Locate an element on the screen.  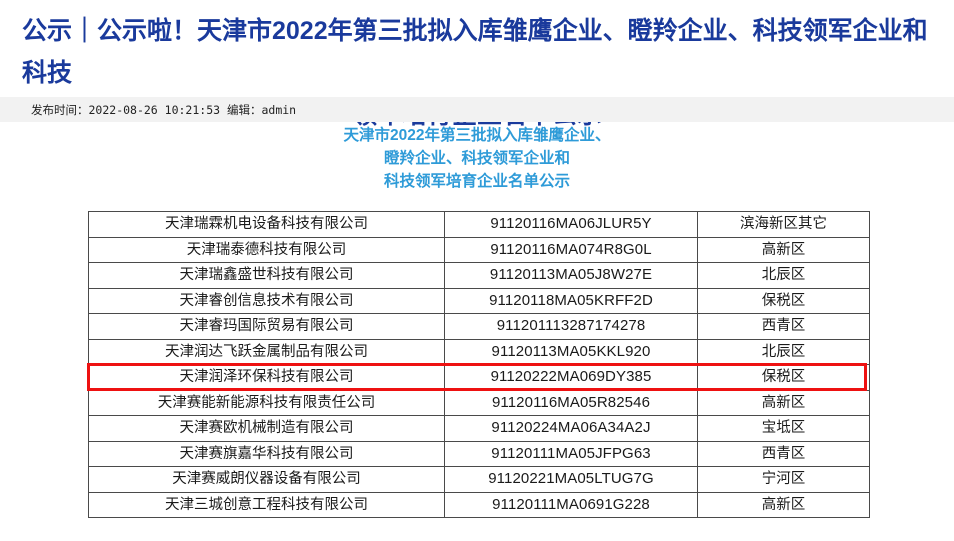
table-row: 天津睿玛国际贸易有限公司 911201113287174278 西青区 is located at coordinates (479, 326).